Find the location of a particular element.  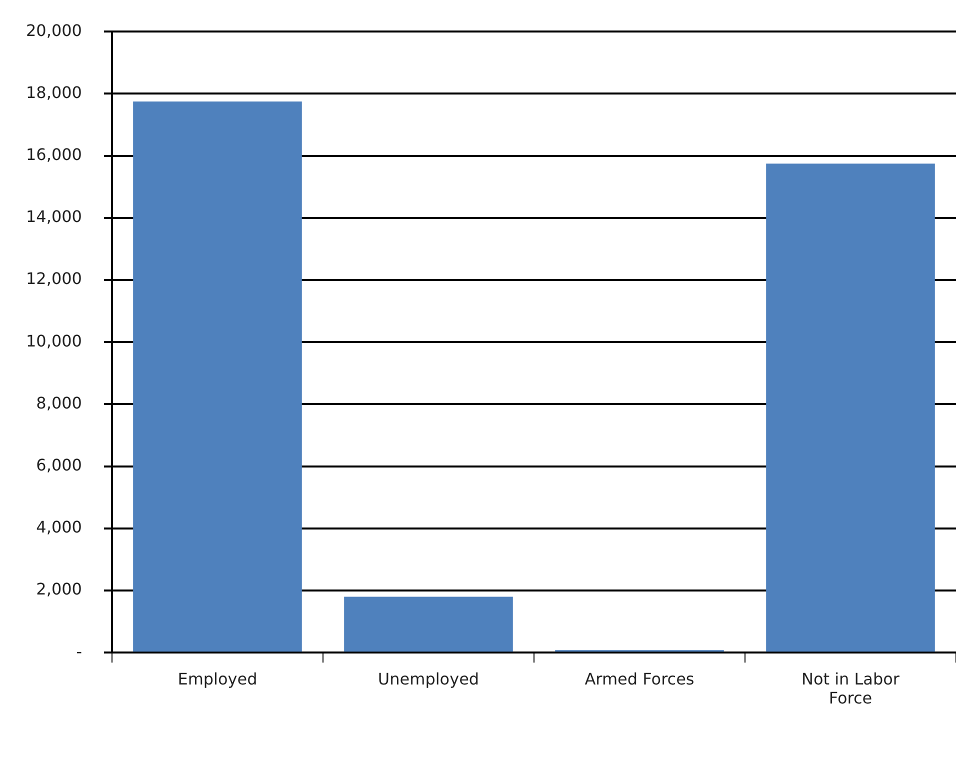

y-tick-label: 4,000 is located at coordinates (59, 527).